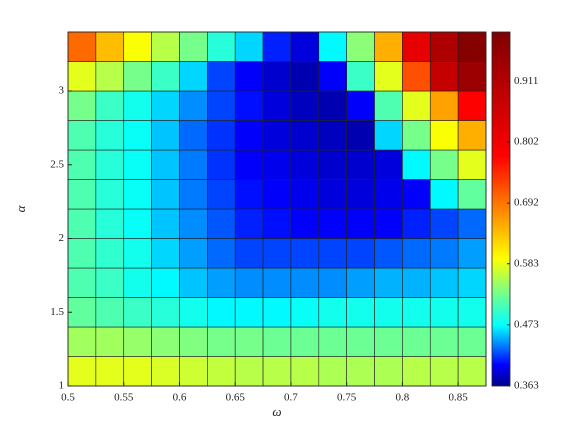 Image resolution: width=581 pixels, height=436 pixels. I want to click on colorbar-tick-label: 0.473, so click(526, 324).